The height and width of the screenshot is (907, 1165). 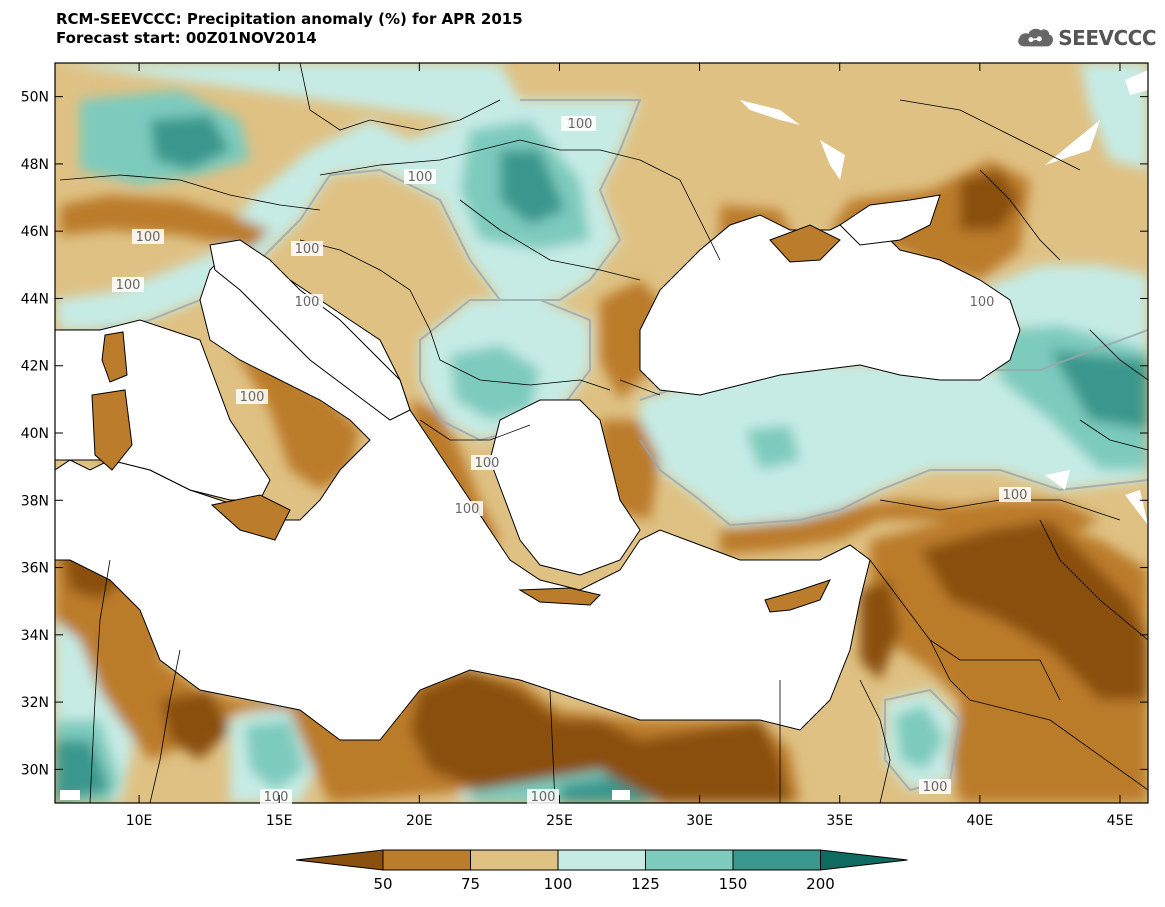 I want to click on field-lt50-levant-s, so click(x=880, y=630).